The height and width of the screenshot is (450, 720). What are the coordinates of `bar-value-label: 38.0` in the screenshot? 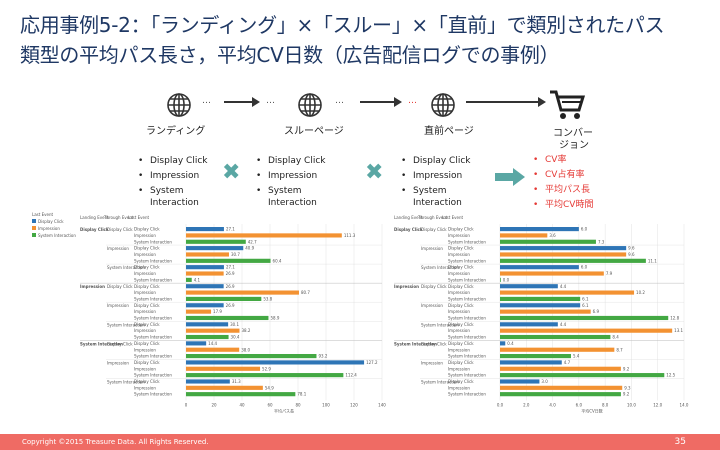 It's located at (245, 349).